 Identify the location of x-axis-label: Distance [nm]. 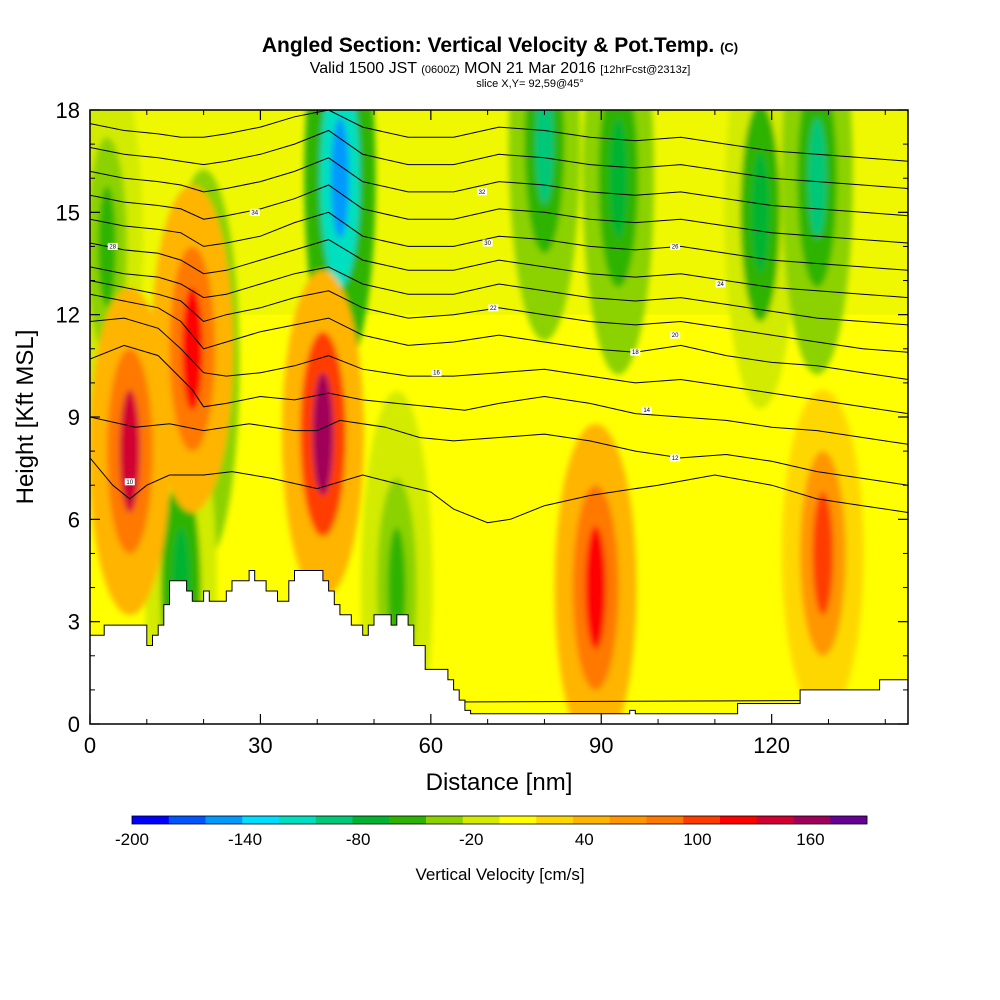
(499, 782).